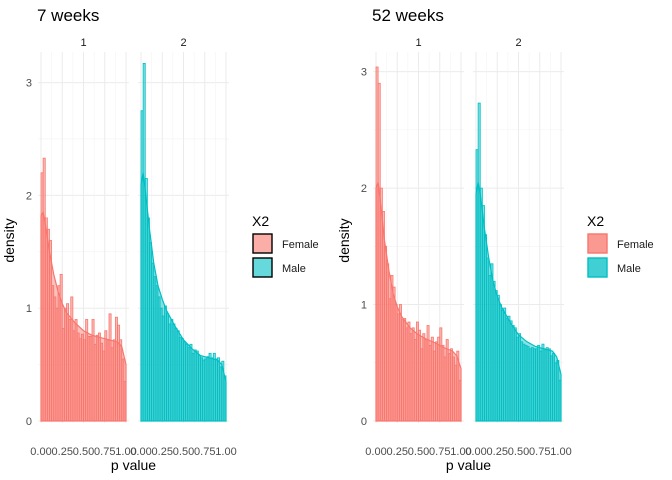  Describe the element at coordinates (68, 15) in the screenshot. I see `chart-title: 7 weeks` at that location.